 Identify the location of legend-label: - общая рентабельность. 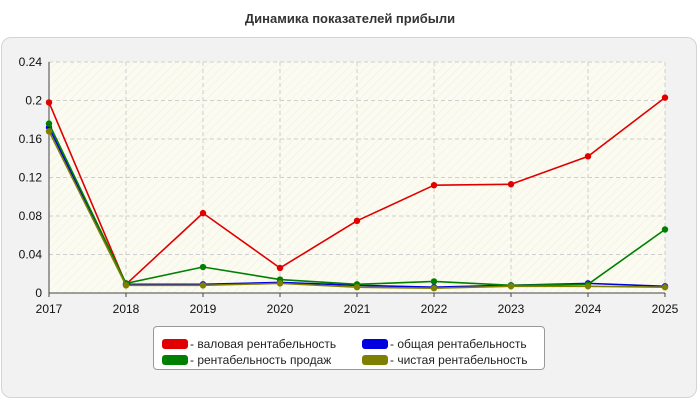
(458, 344).